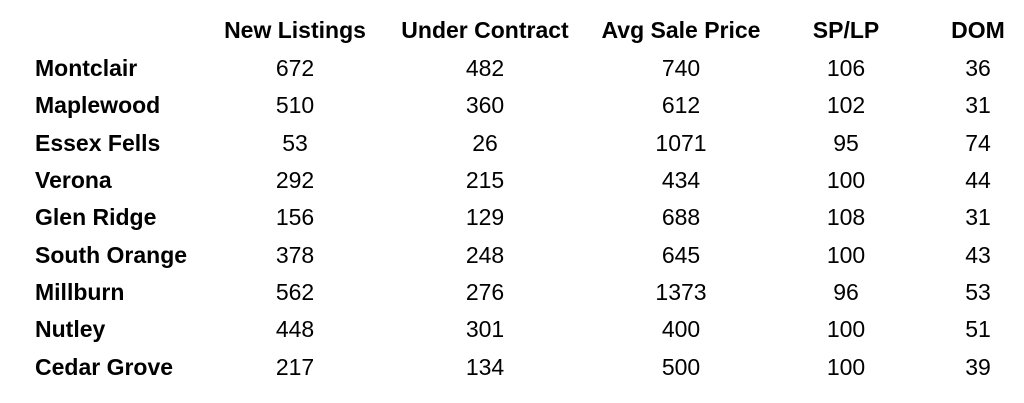  What do you see at coordinates (485, 217) in the screenshot?
I see `table-cell: 129` at bounding box center [485, 217].